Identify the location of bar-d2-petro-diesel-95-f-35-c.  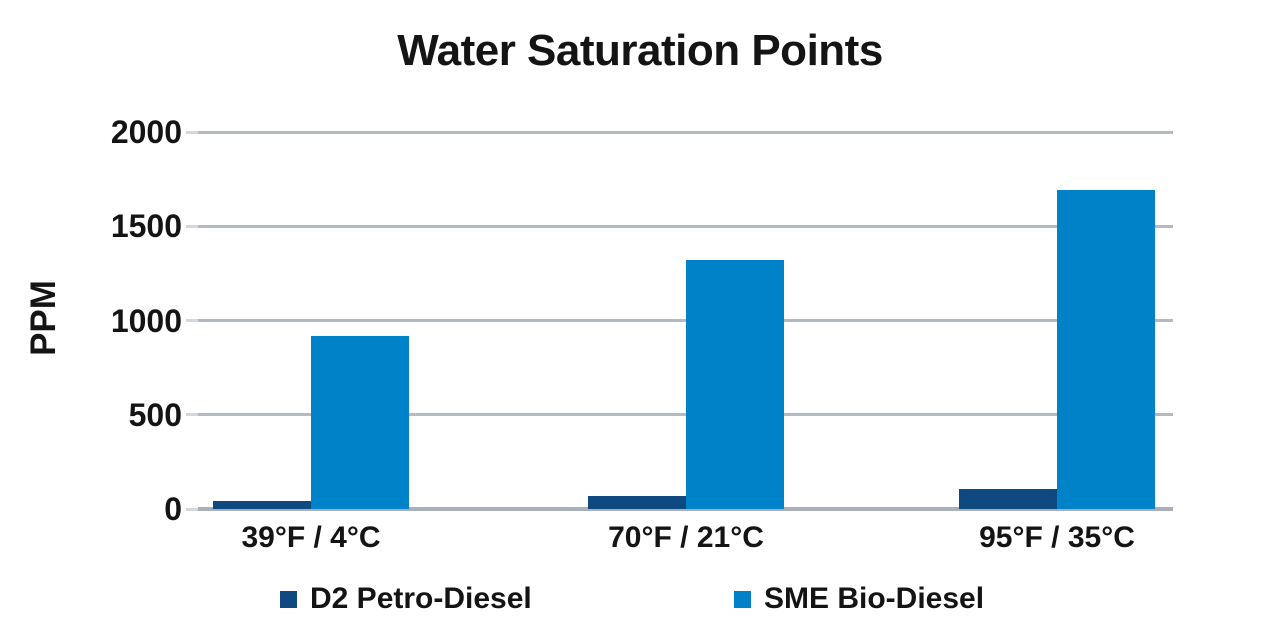
(1008, 499).